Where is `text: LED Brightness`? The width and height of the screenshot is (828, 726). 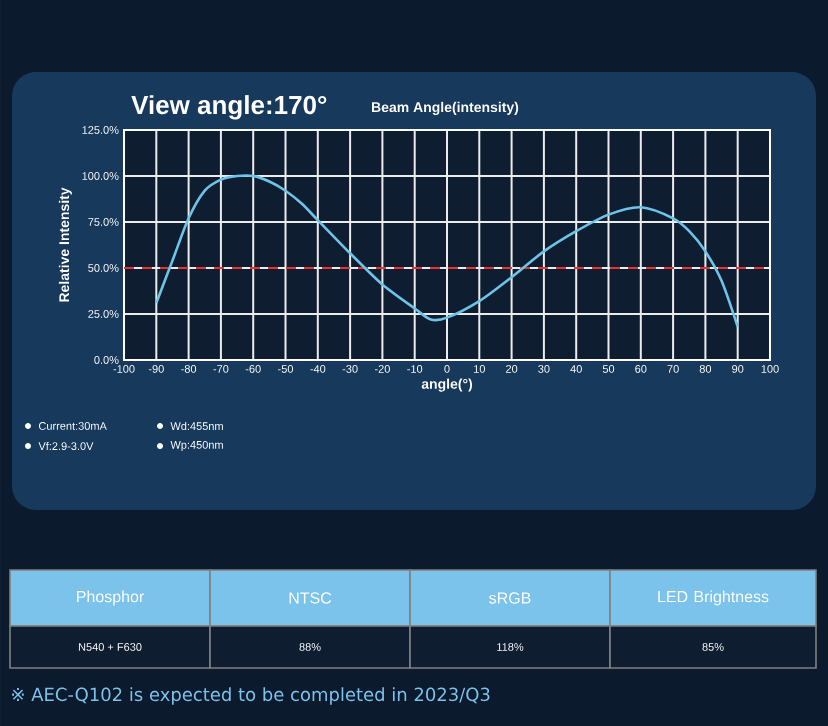 text: LED Brightness is located at coordinates (713, 598).